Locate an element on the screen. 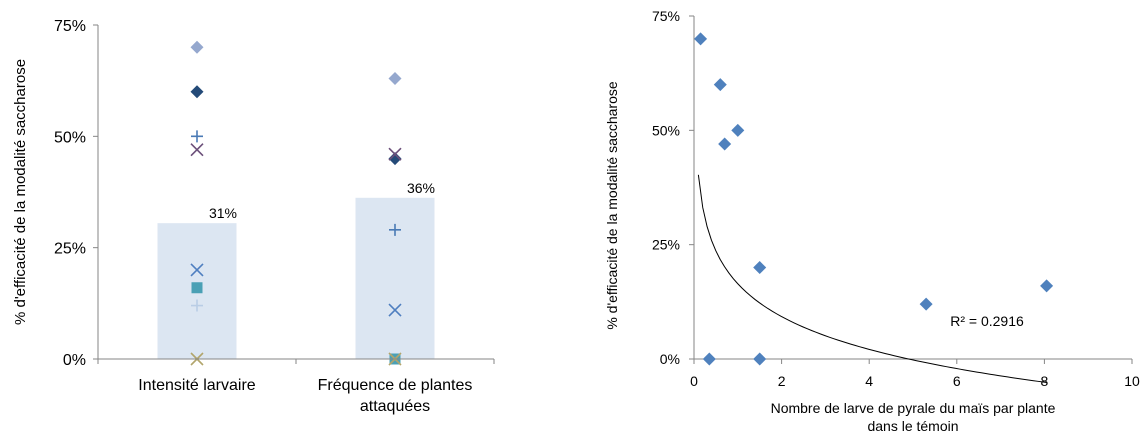 The image size is (1143, 432). data-label: 36% is located at coordinates (421, 188).